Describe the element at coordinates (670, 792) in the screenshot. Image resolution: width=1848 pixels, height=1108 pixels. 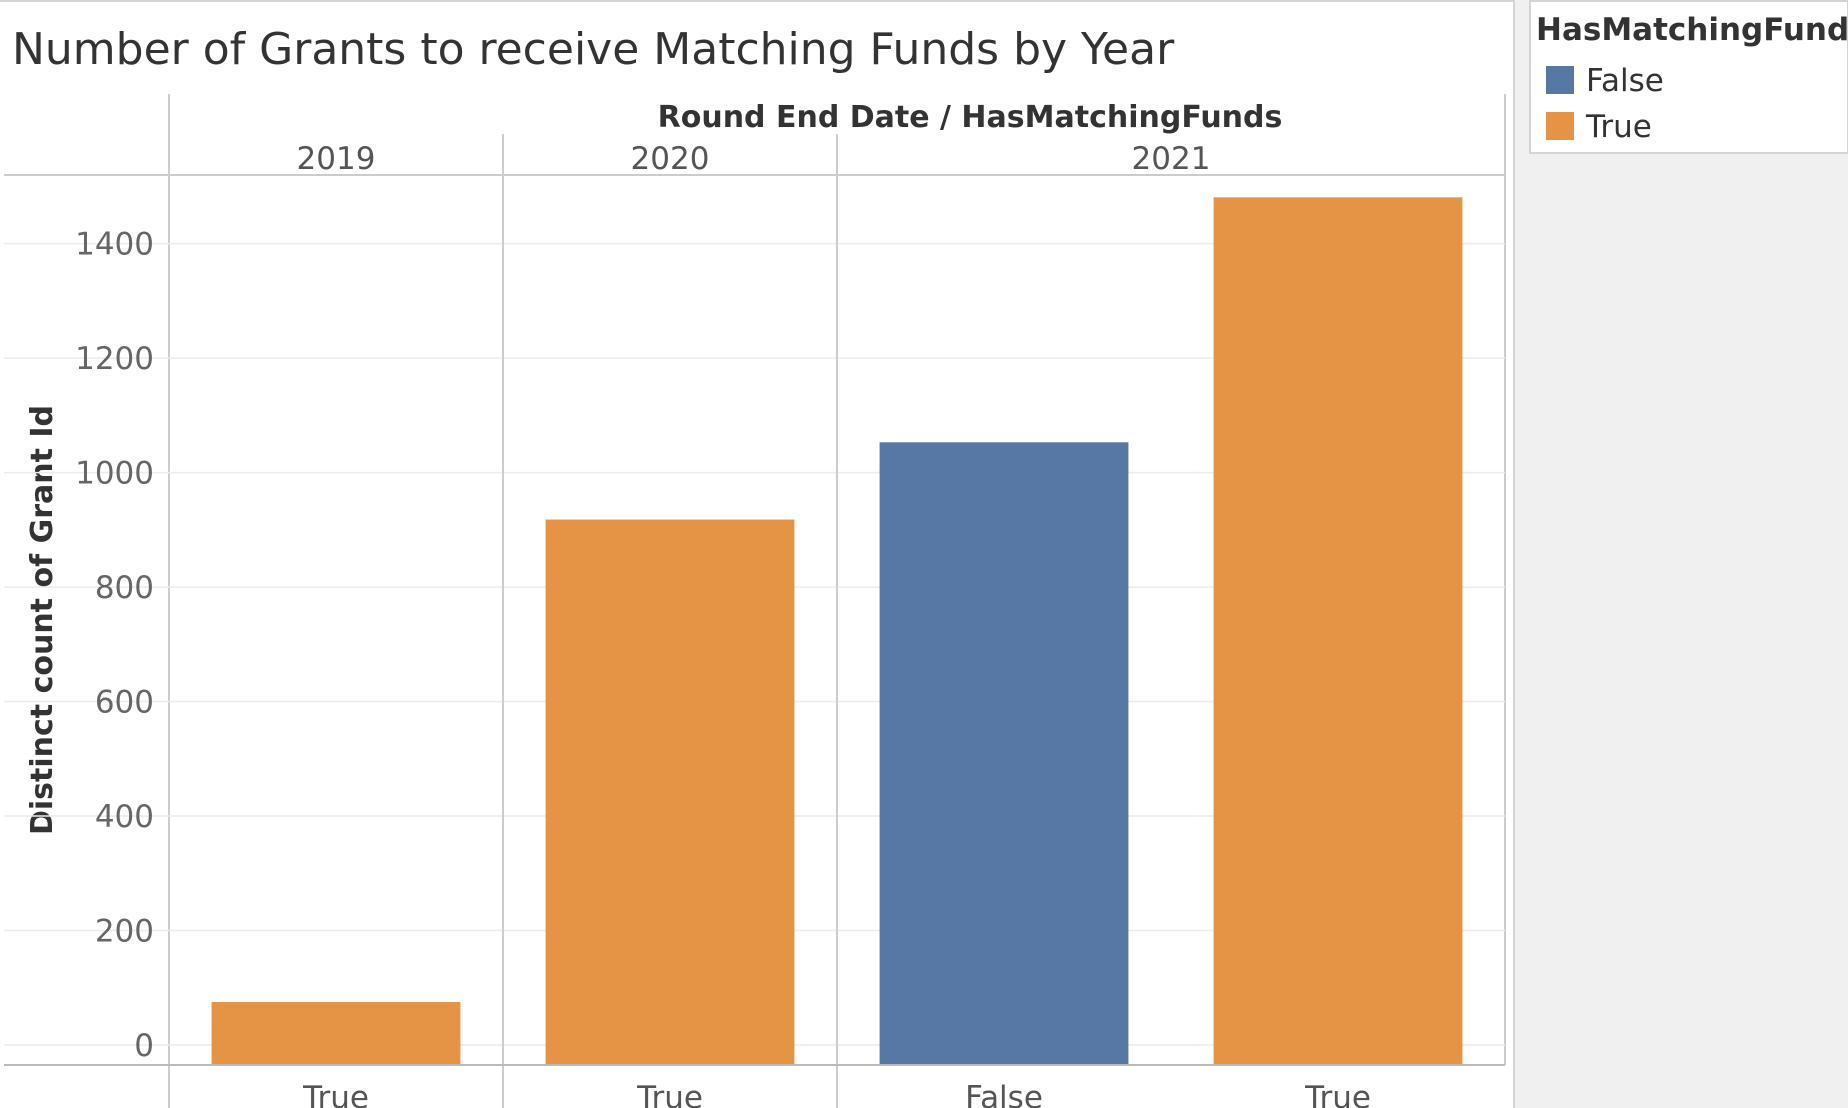
I see `bar-2020-true` at that location.